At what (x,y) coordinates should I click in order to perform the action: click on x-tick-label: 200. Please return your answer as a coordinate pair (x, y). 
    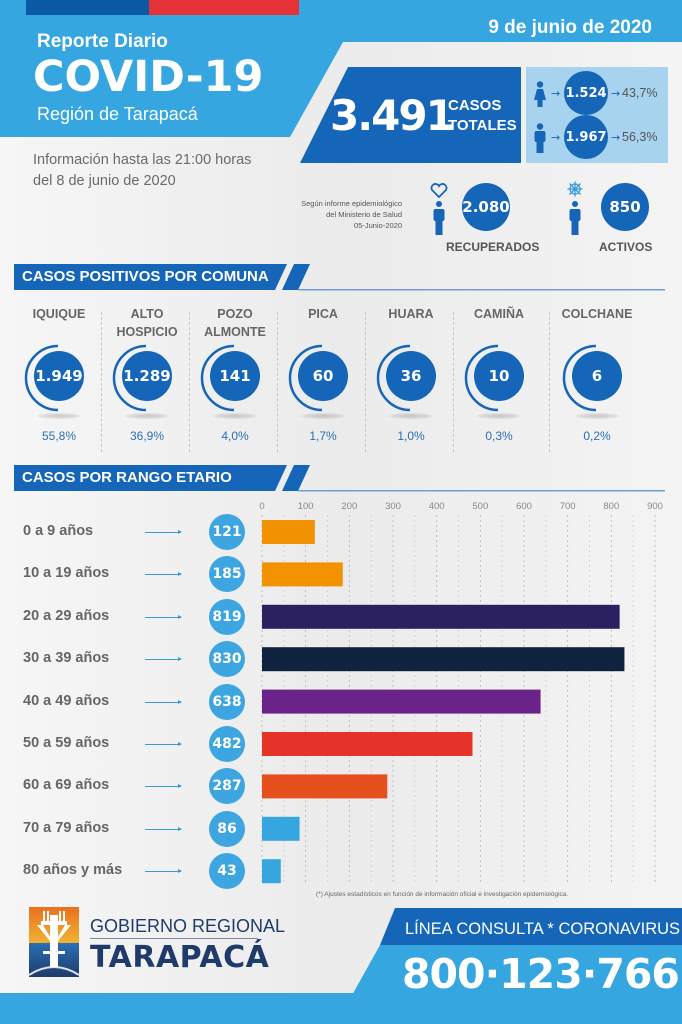
    Looking at the image, I should click on (349, 506).